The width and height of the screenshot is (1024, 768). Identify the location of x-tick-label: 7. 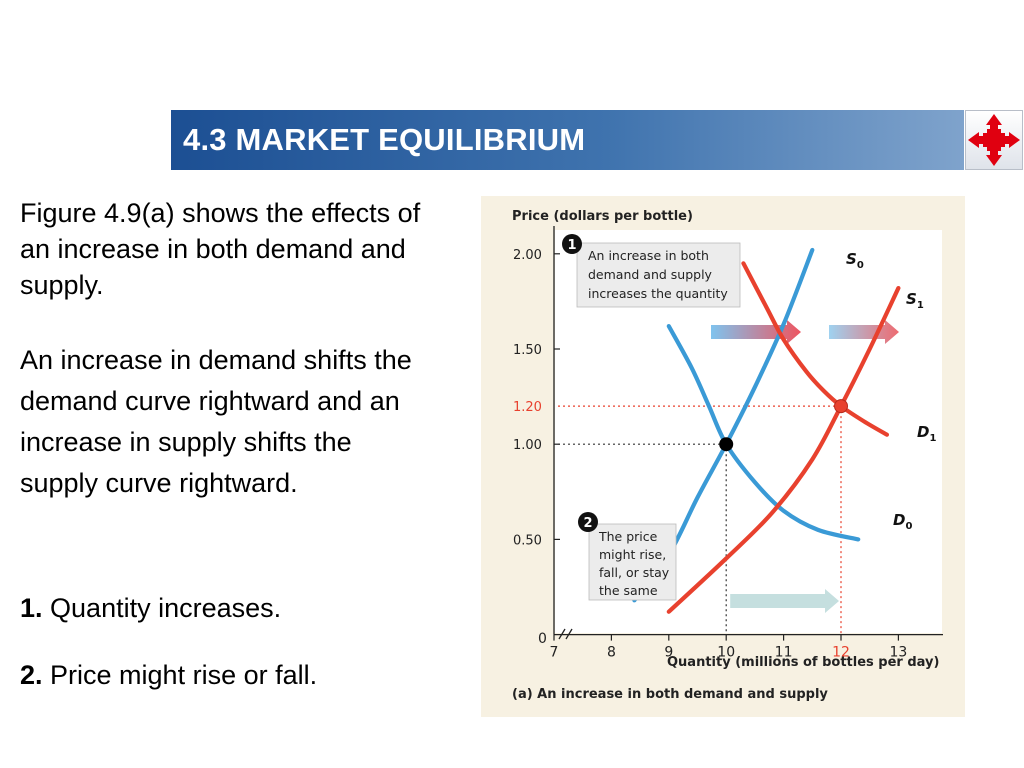
(554, 653).